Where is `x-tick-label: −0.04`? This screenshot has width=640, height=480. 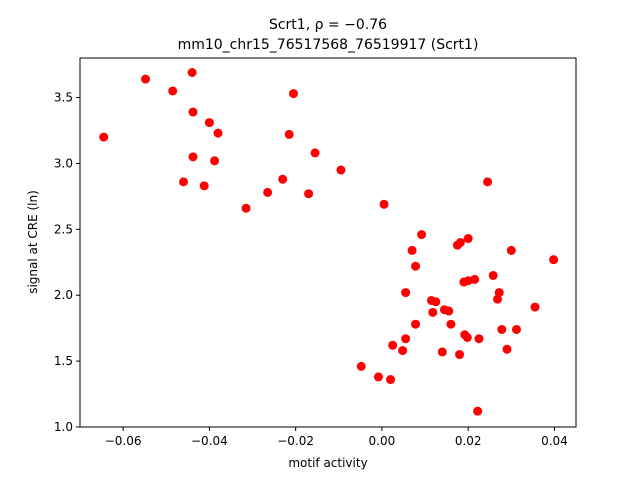
x-tick-label: −0.04 is located at coordinates (209, 441).